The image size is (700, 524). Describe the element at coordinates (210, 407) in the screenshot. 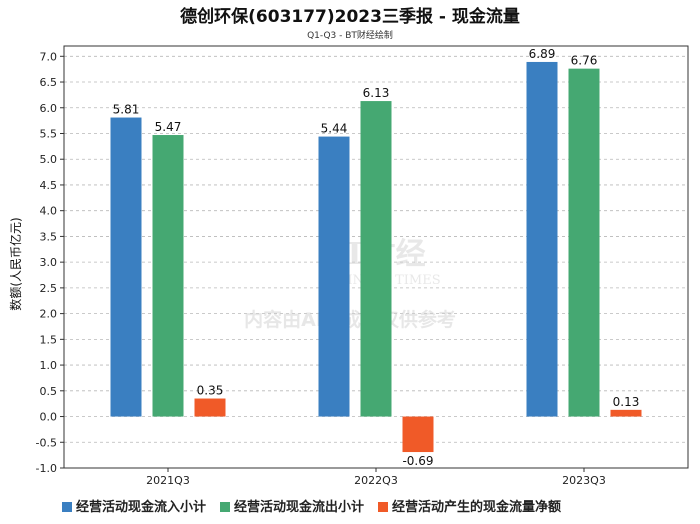

I see `bar-2021Q3-s3` at that location.